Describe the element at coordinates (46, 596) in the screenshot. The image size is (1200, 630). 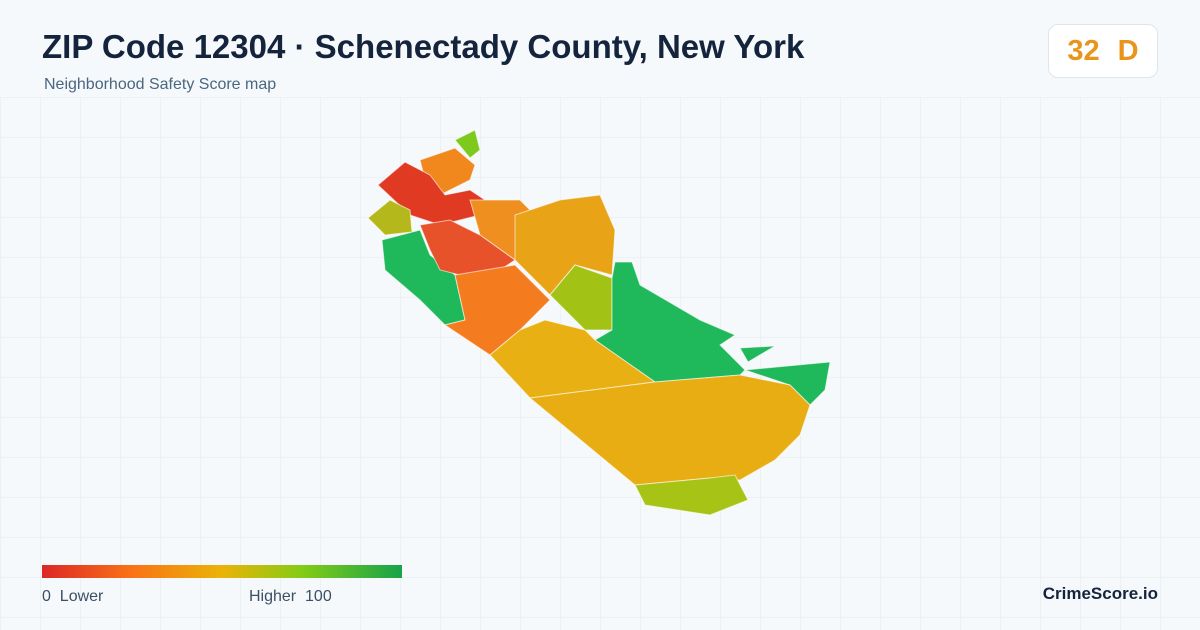
I see `legend-min-value: 0` at that location.